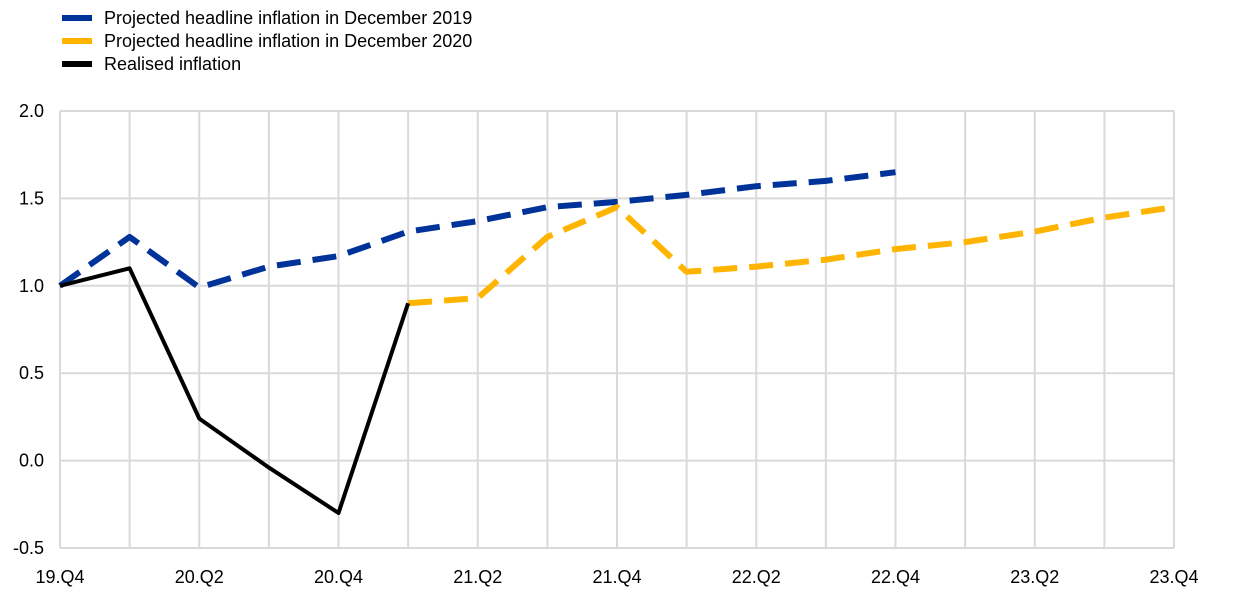 This screenshot has height=594, width=1240. What do you see at coordinates (31, 286) in the screenshot?
I see `y-tick-label: 1.0` at bounding box center [31, 286].